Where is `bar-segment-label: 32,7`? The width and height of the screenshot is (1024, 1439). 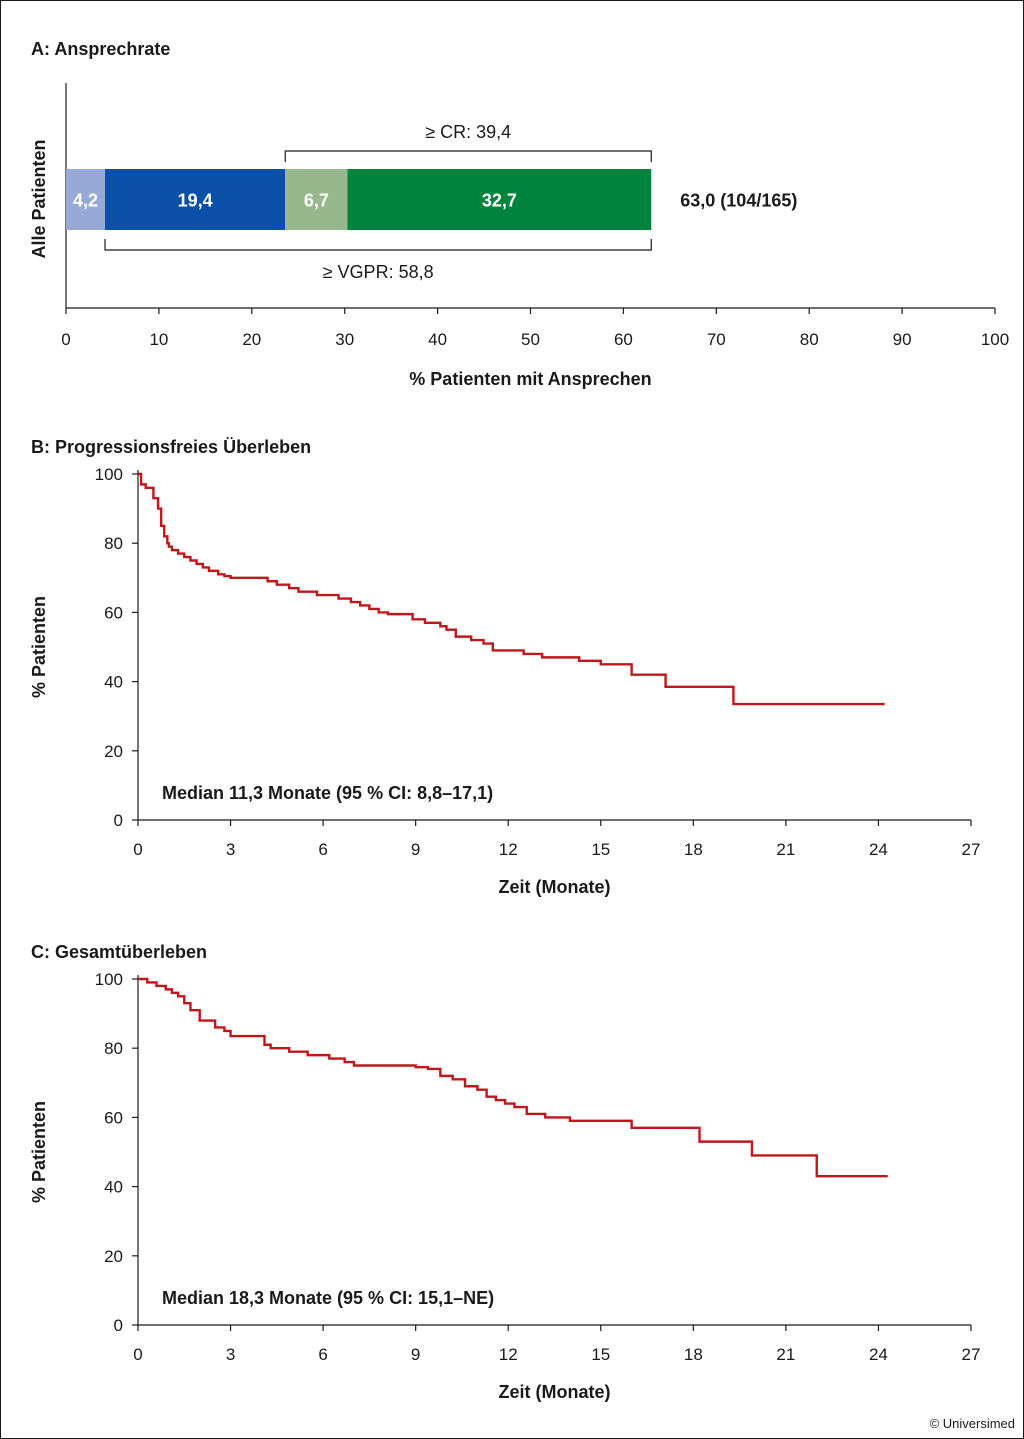 bar-segment-label: 32,7 is located at coordinates (499, 201).